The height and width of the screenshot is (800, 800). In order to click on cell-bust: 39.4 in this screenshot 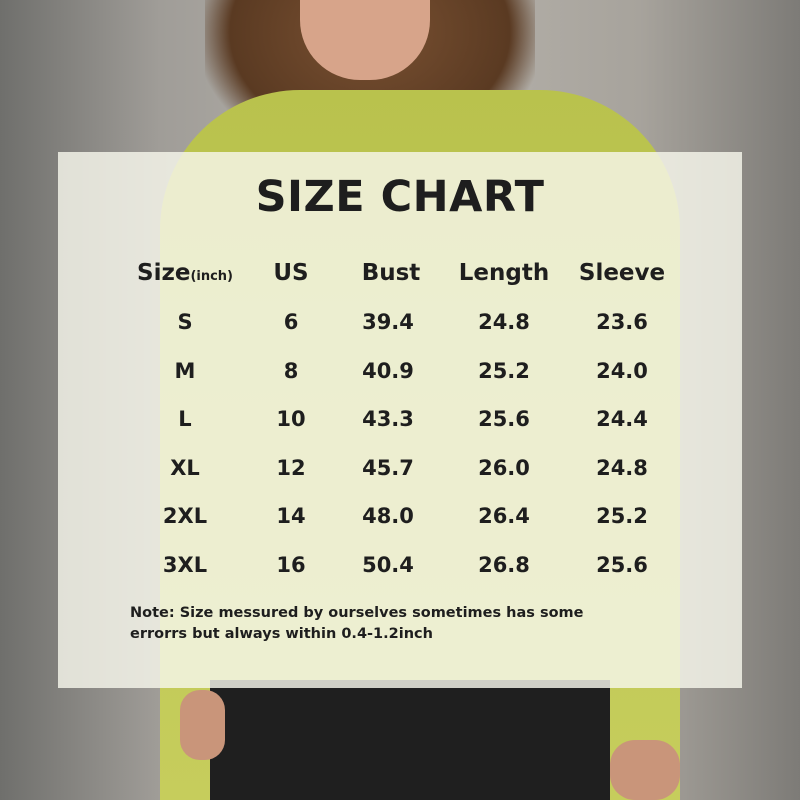, I will do `click(388, 322)`.